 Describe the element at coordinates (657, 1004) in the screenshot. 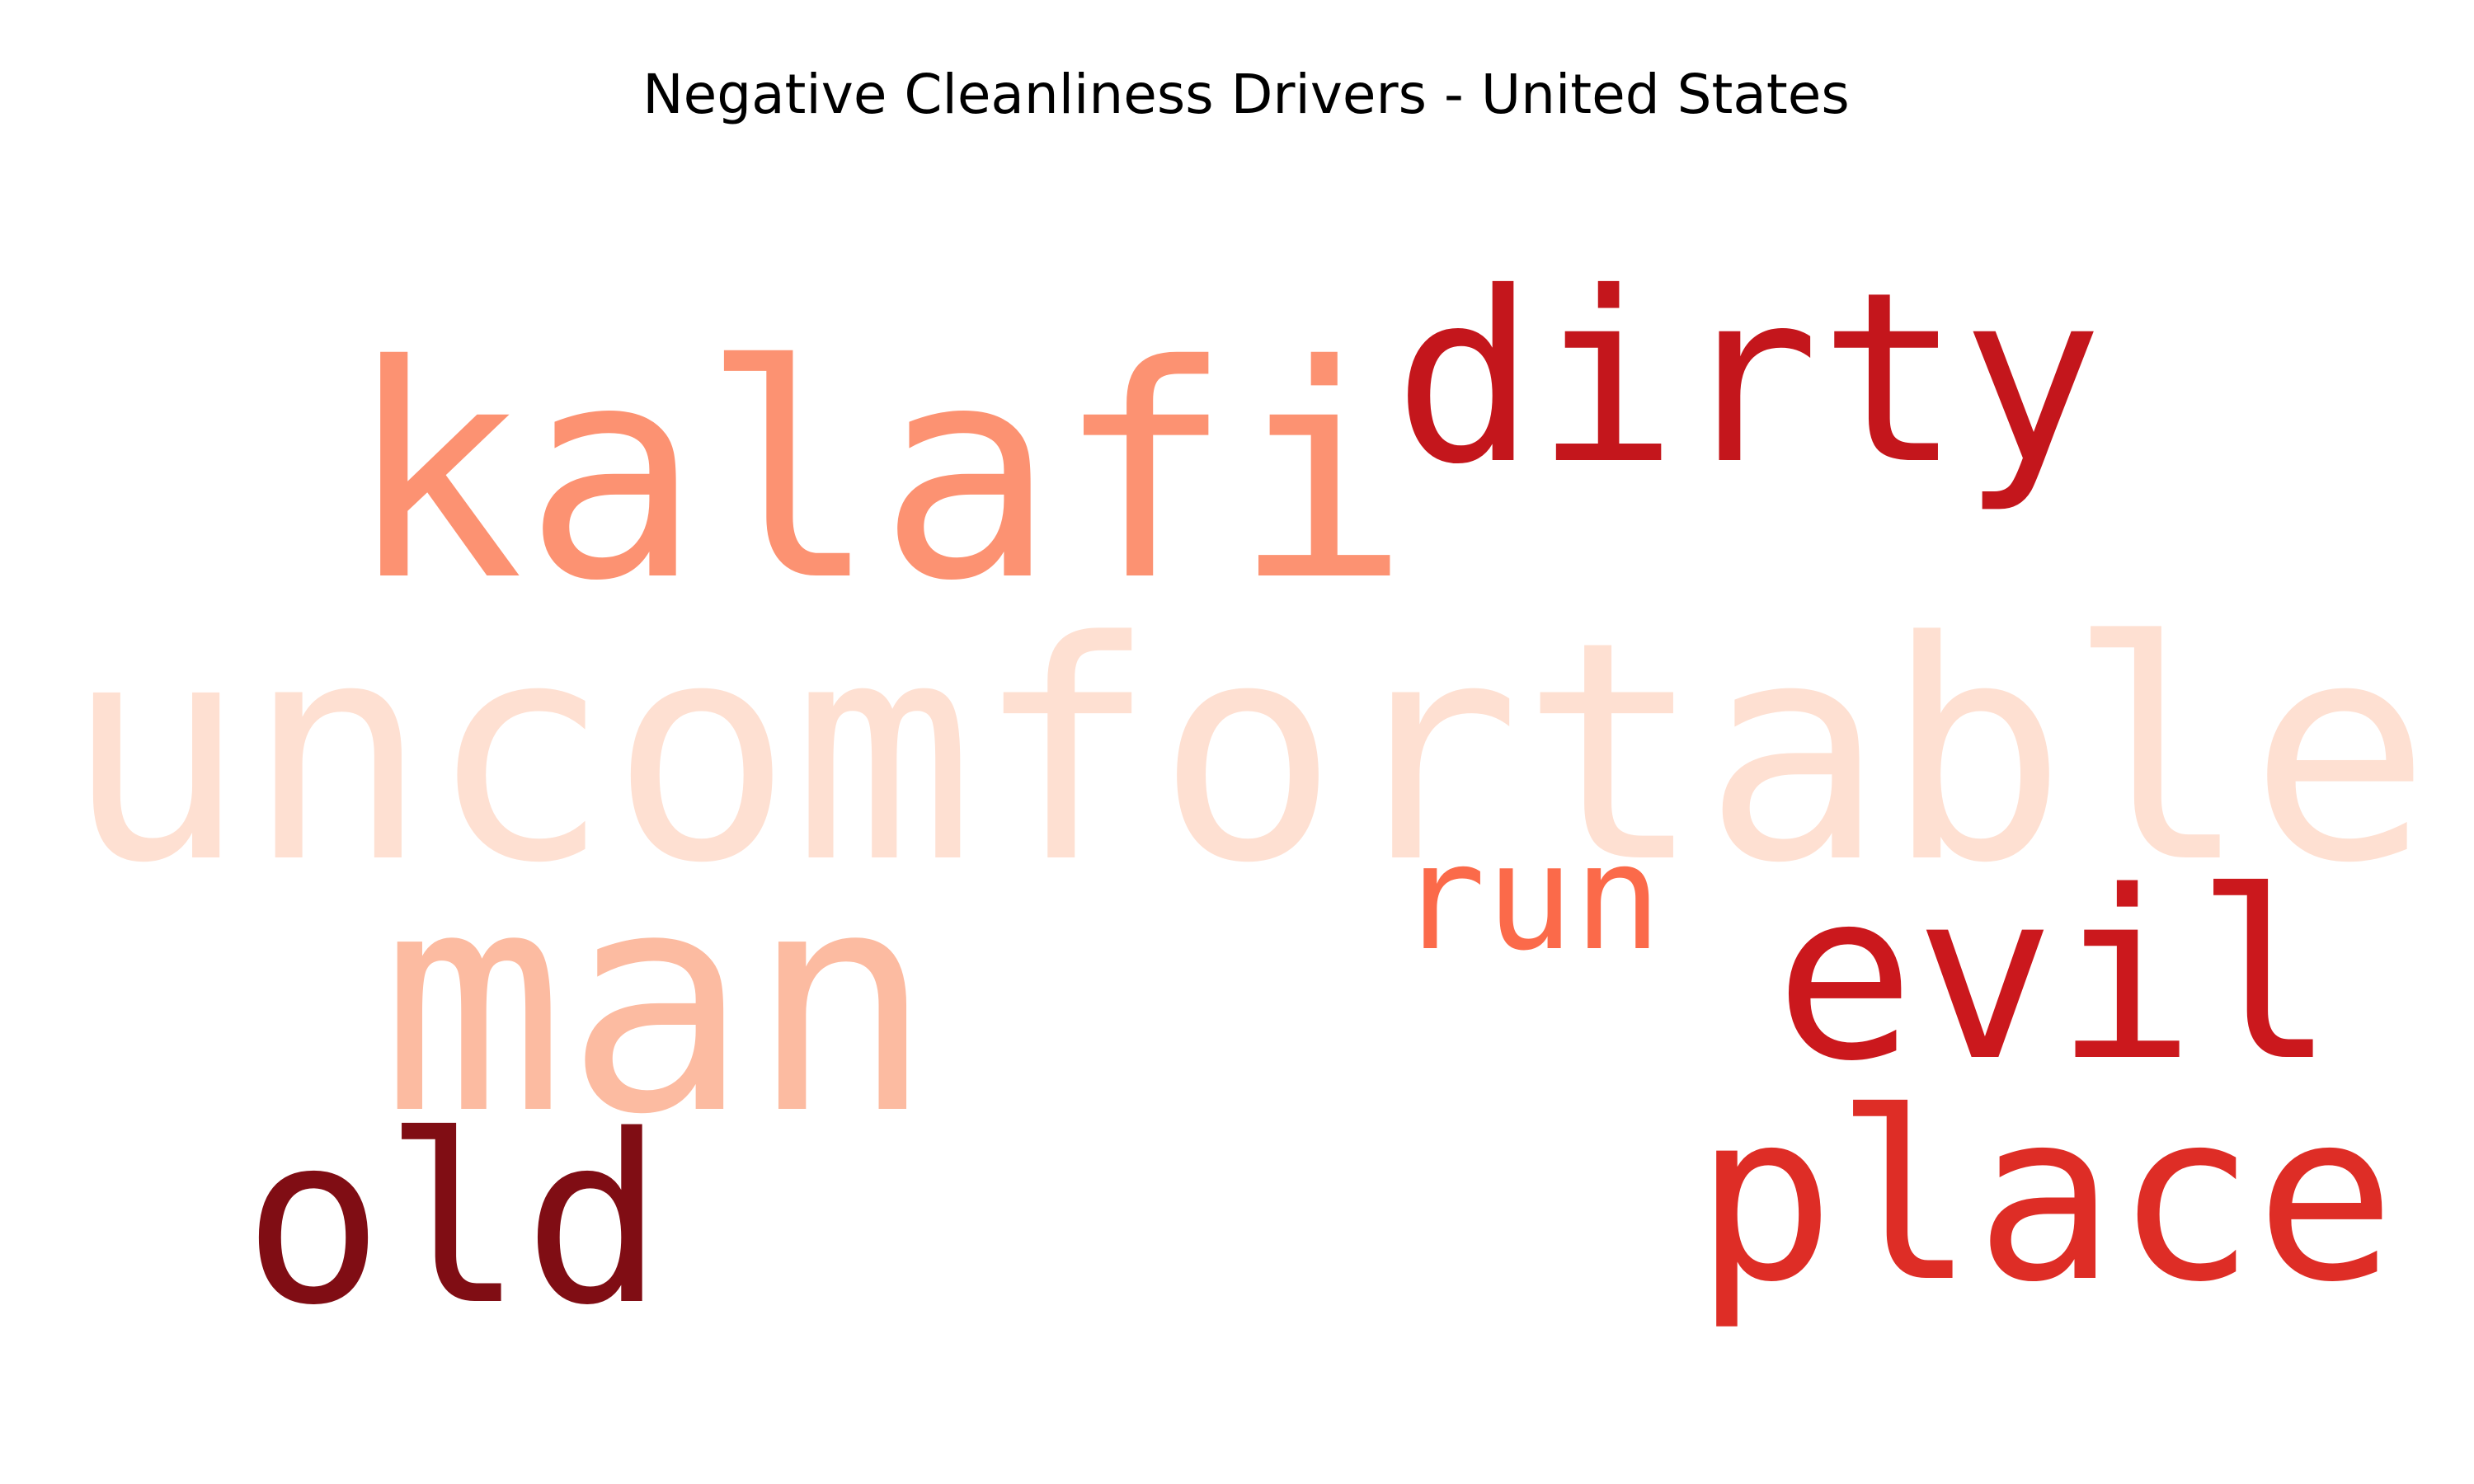

I see `word-man: man` at that location.